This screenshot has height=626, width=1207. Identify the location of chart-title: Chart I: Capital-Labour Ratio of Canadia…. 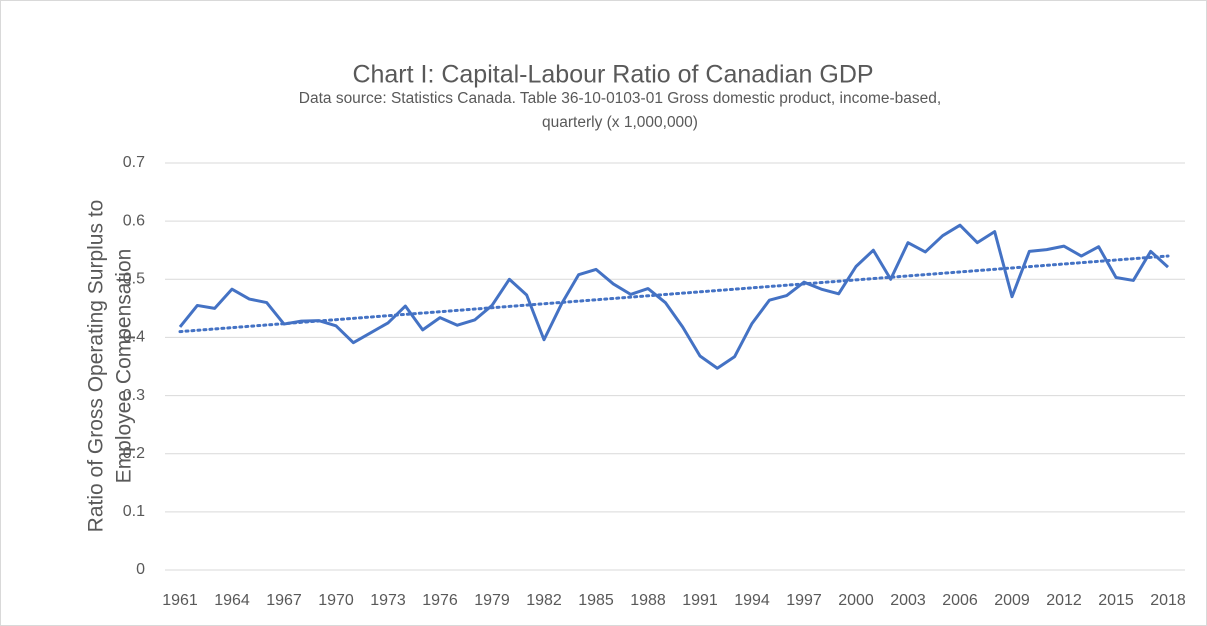
(612, 75).